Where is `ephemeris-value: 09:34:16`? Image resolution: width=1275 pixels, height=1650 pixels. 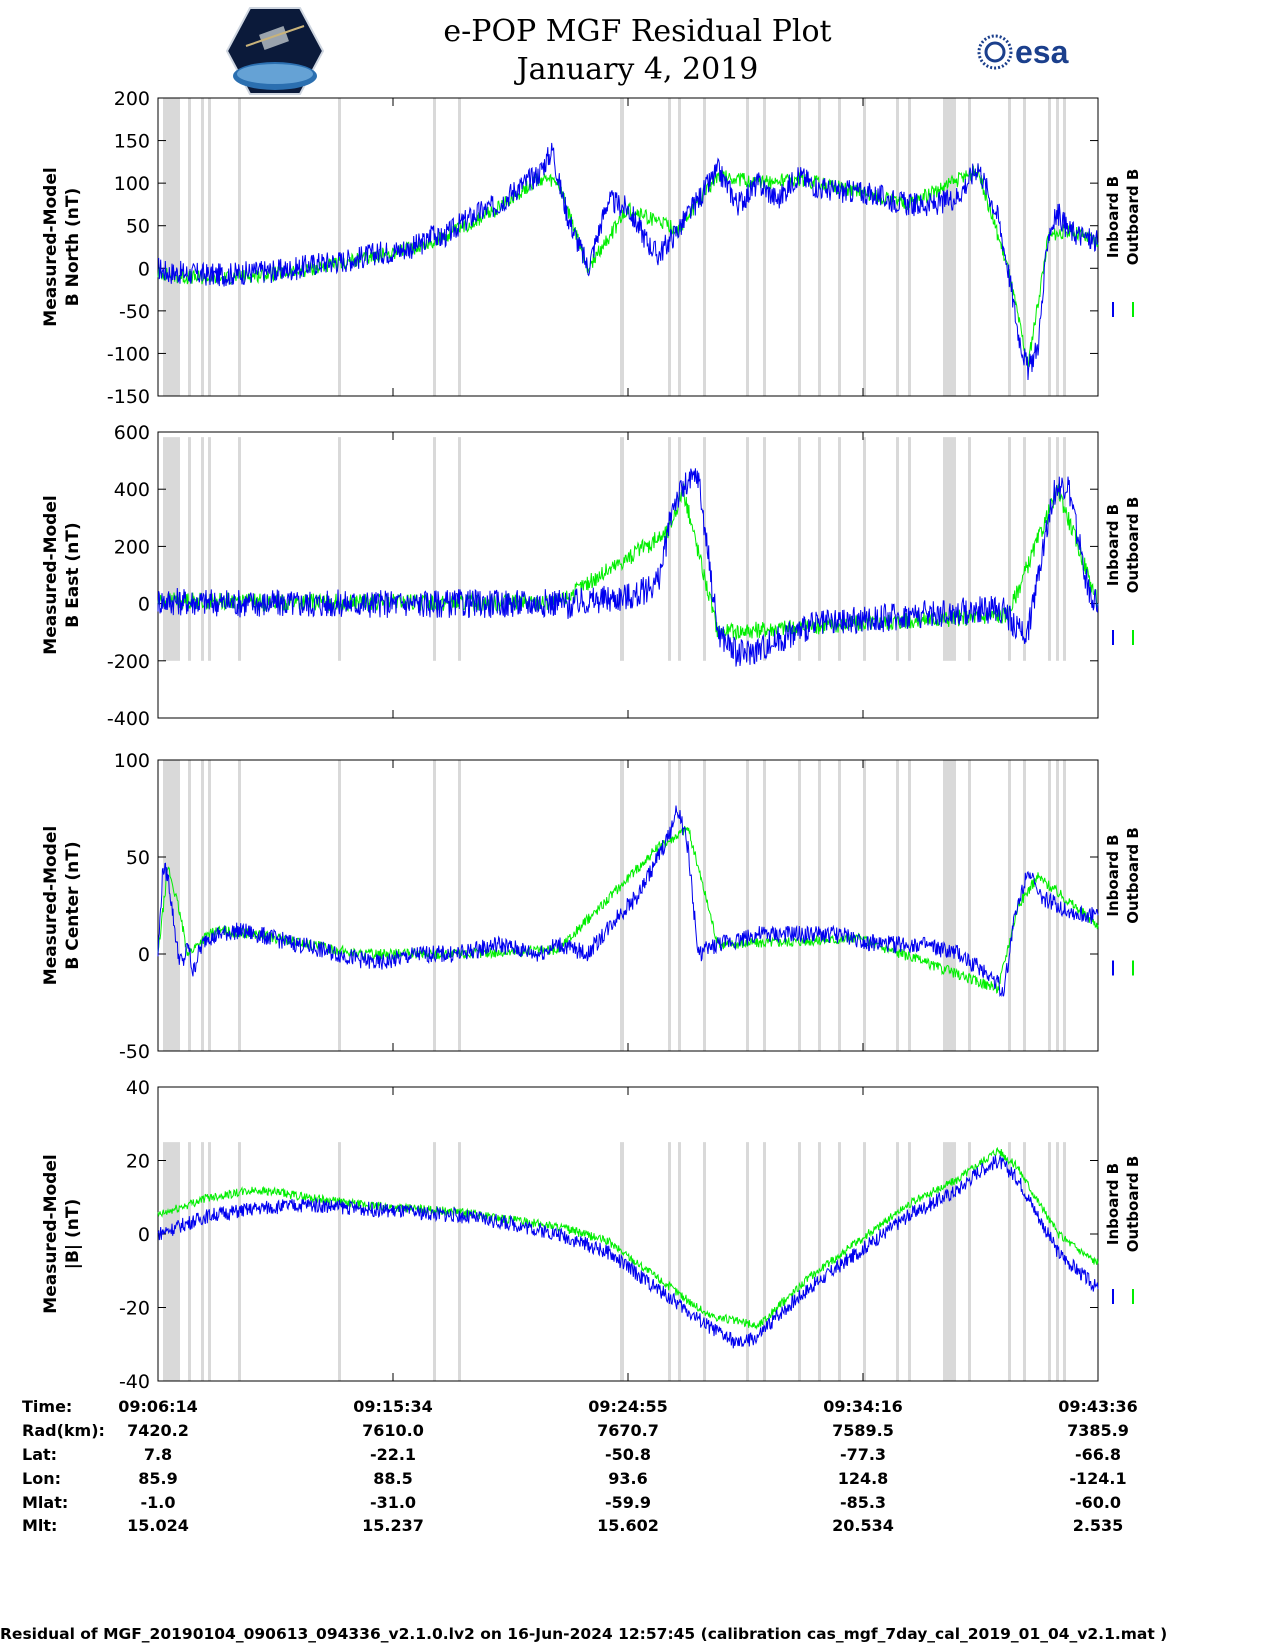
ephemeris-value: 09:34:16 is located at coordinates (863, 1406).